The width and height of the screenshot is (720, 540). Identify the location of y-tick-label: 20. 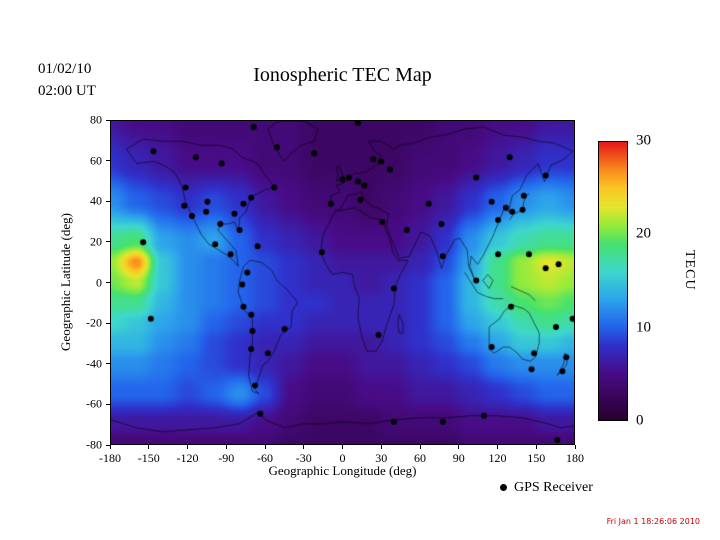
(96, 241).